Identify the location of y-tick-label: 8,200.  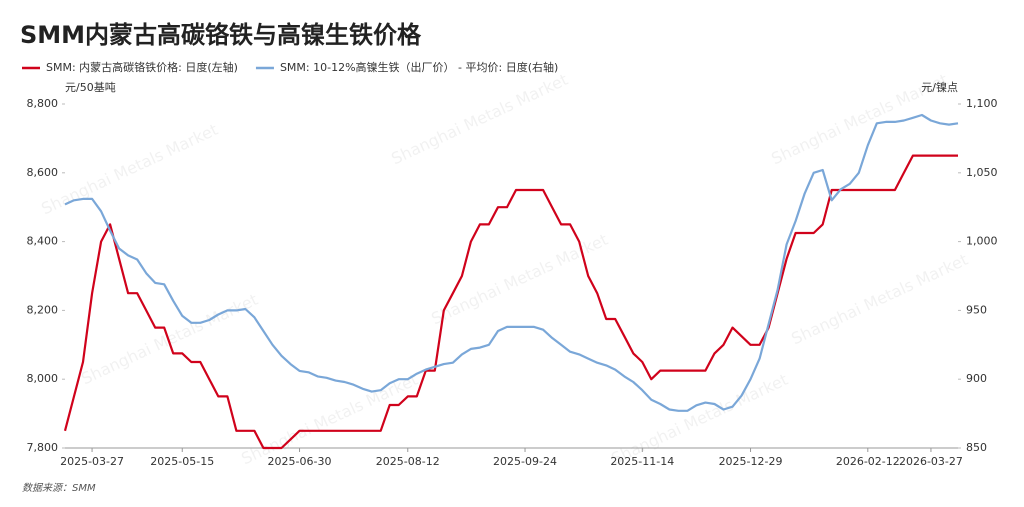
(43, 309).